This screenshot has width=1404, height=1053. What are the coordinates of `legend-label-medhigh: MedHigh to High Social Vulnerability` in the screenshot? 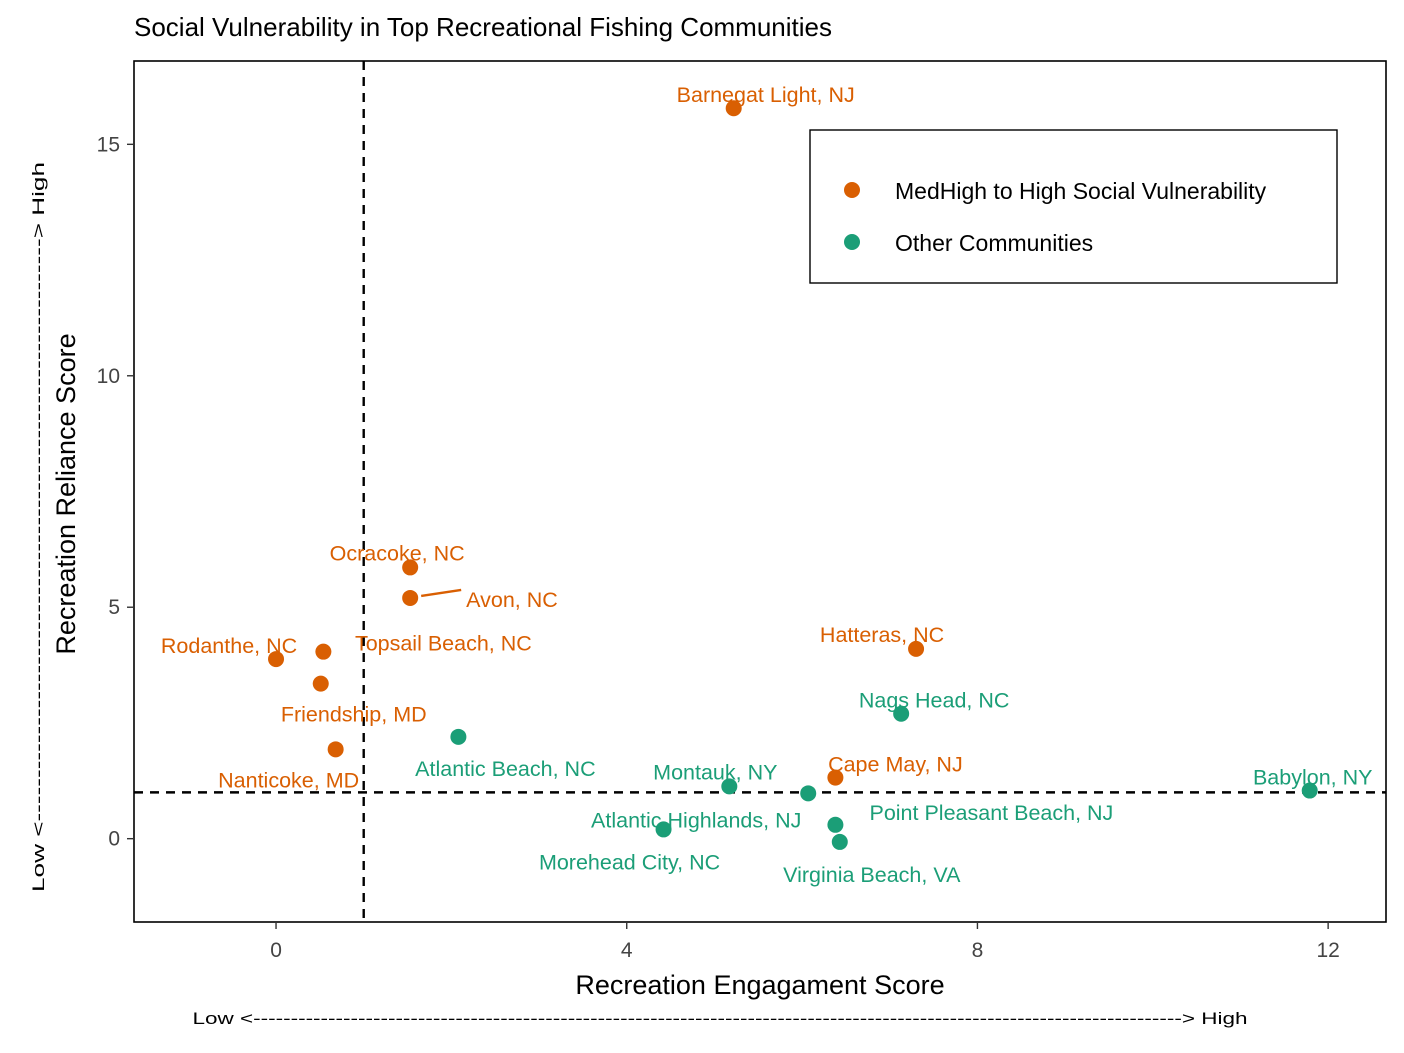 It's located at (1081, 191).